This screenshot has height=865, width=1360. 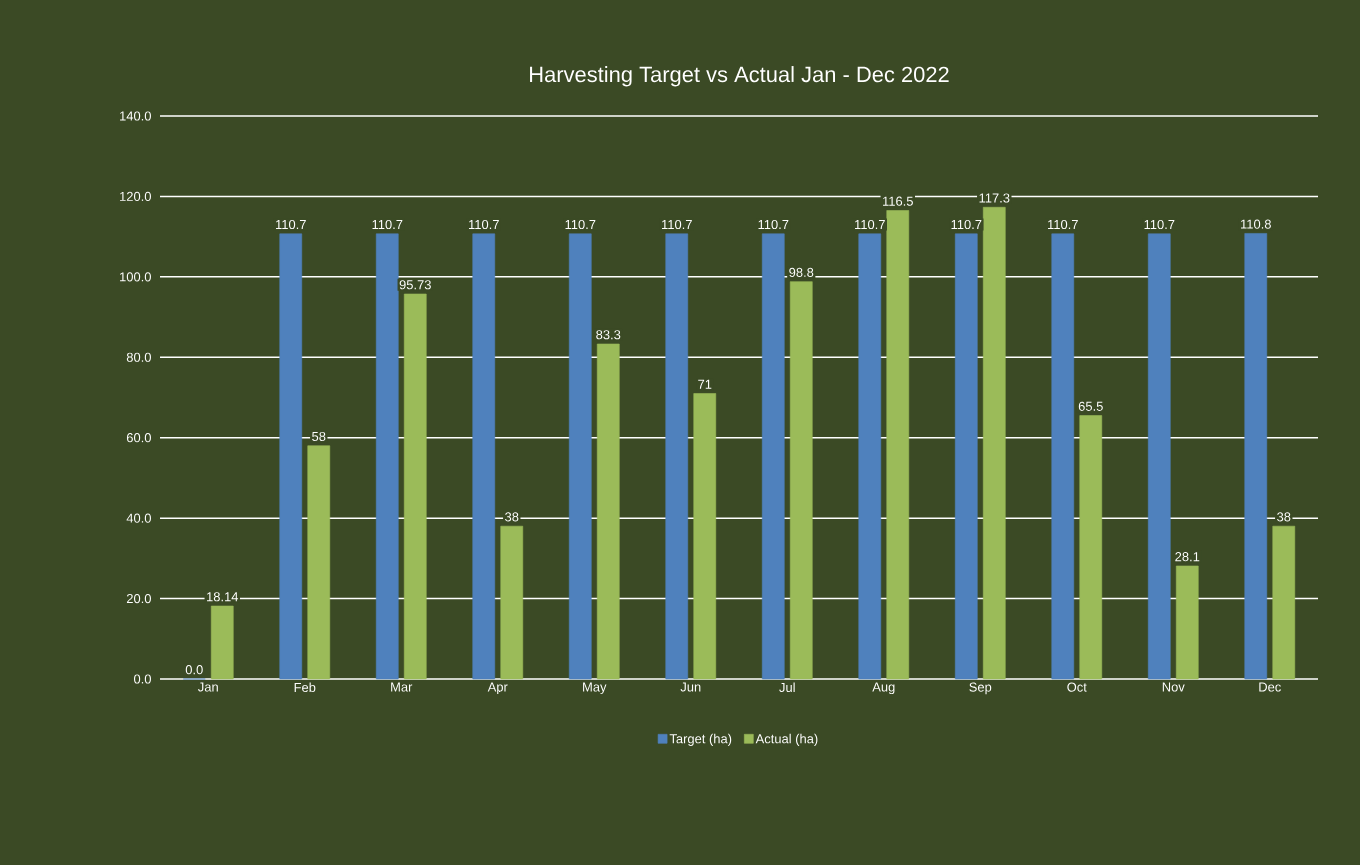 I want to click on y-tick-label: 40.0, so click(x=138, y=518).